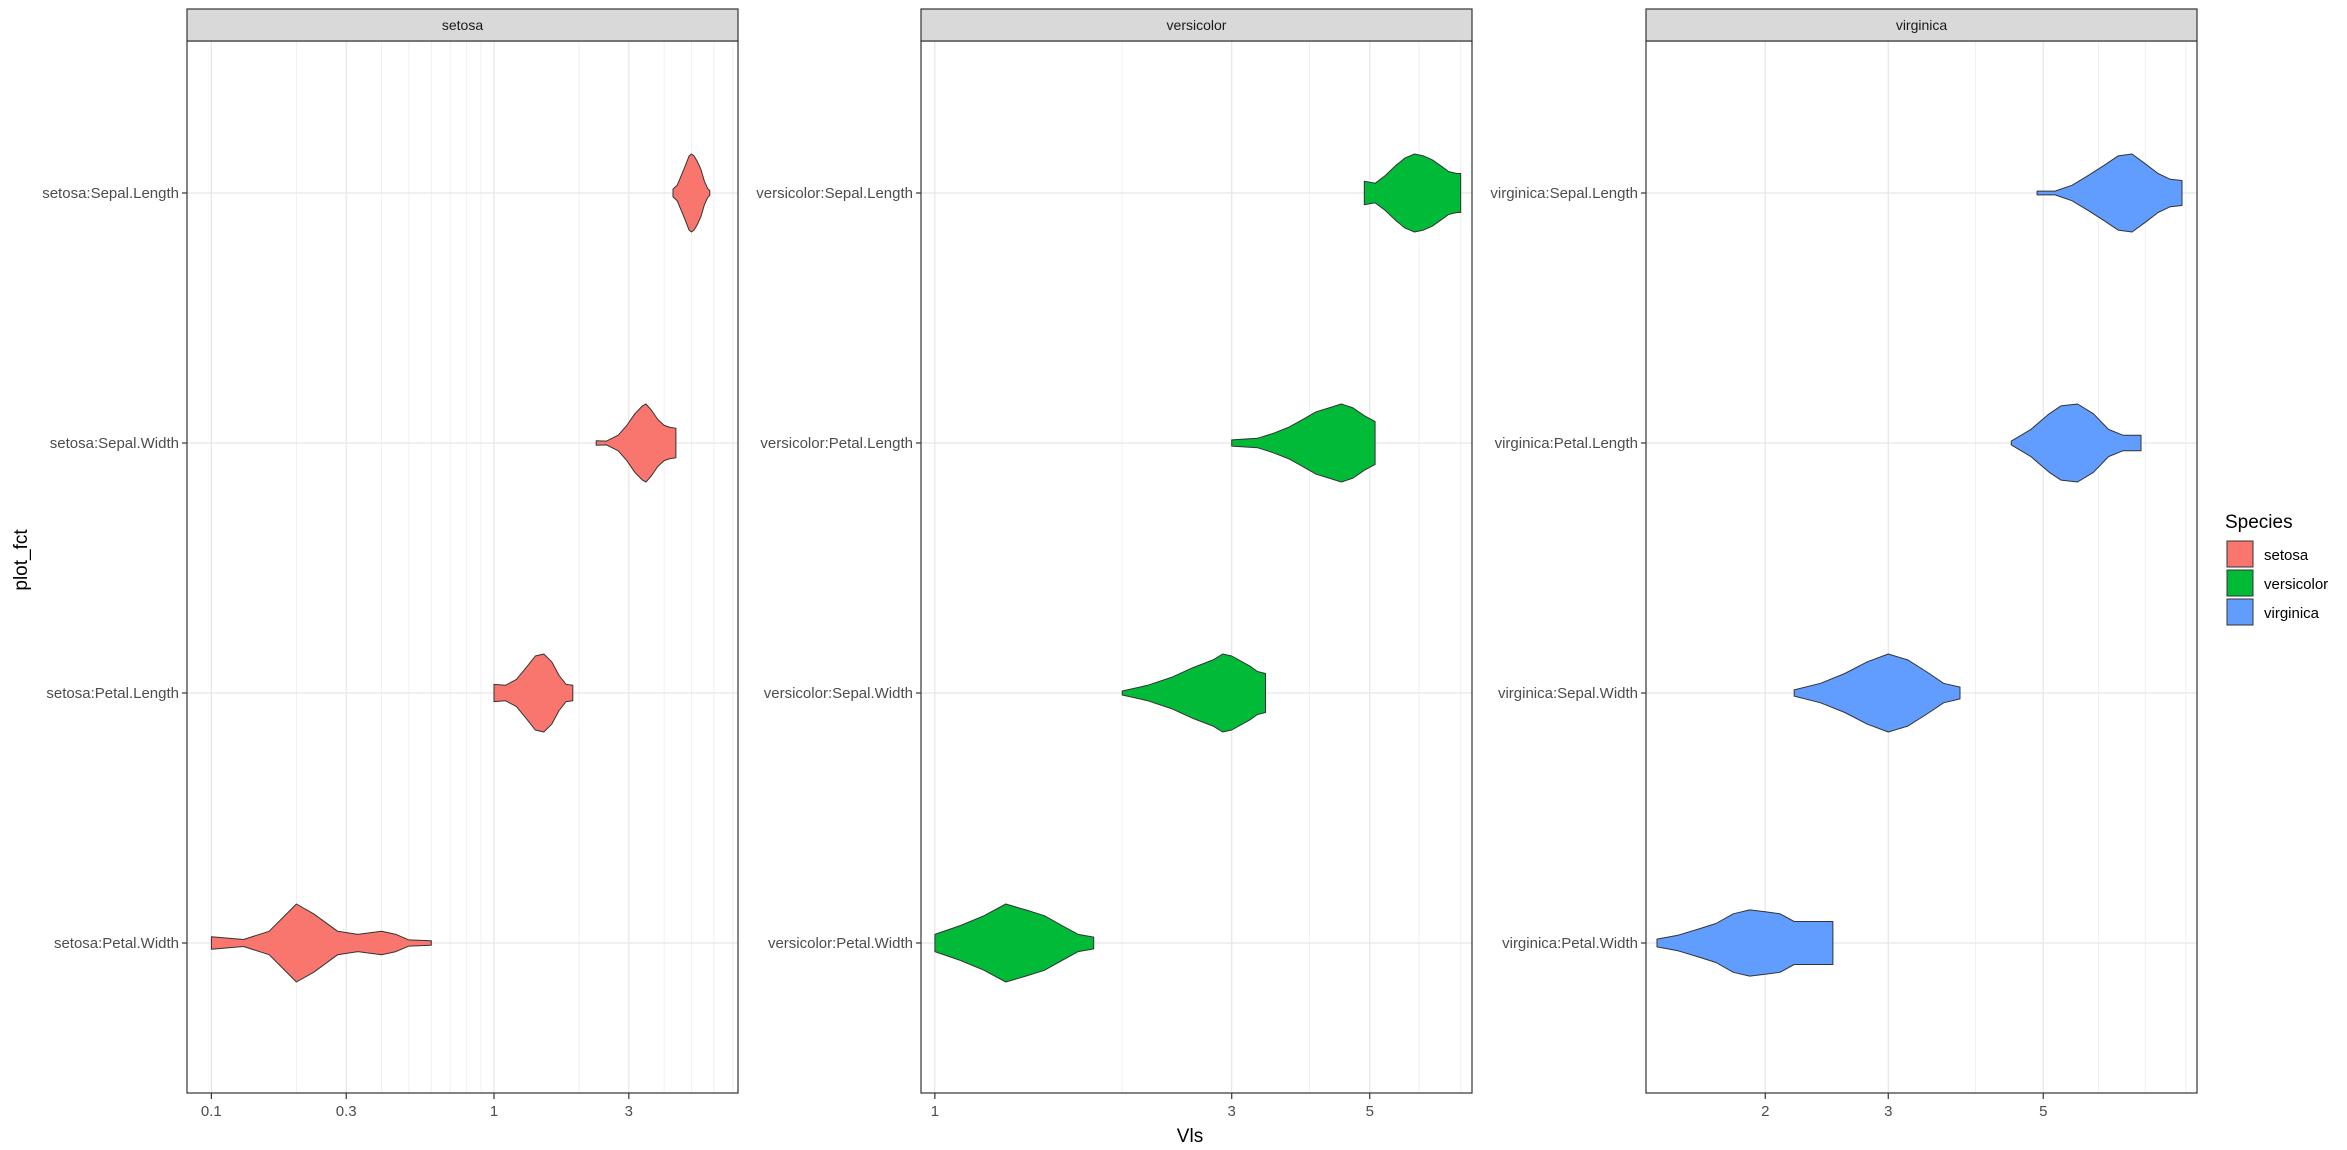  Describe the element at coordinates (2296, 584) in the screenshot. I see `legend-label-versicolor: versicolor` at that location.